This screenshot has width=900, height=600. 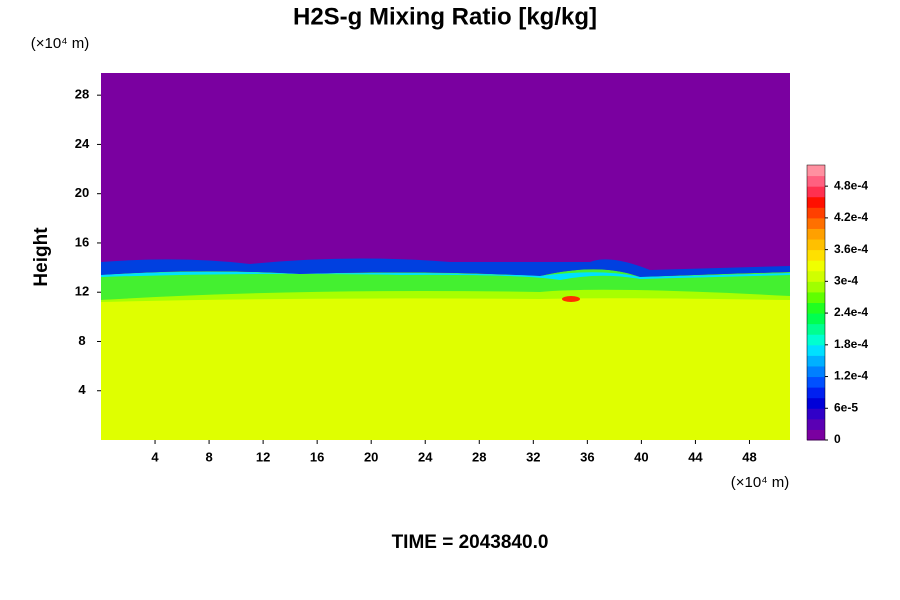 I want to click on y-tick-label: 24, so click(x=82, y=143).